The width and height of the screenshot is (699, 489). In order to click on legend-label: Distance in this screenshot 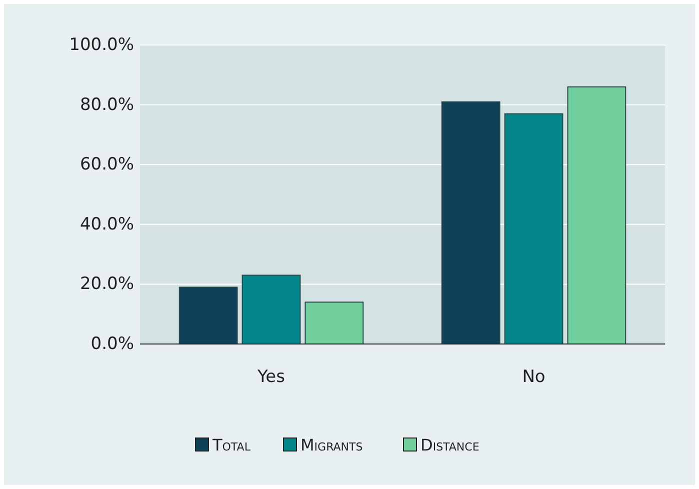, I will do `click(450, 445)`.